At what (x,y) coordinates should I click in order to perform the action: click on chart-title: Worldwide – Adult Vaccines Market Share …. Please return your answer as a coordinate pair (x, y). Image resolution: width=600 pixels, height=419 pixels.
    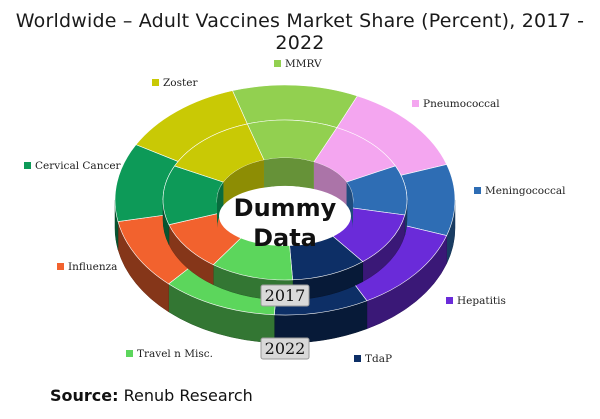
    Looking at the image, I should click on (300, 32).